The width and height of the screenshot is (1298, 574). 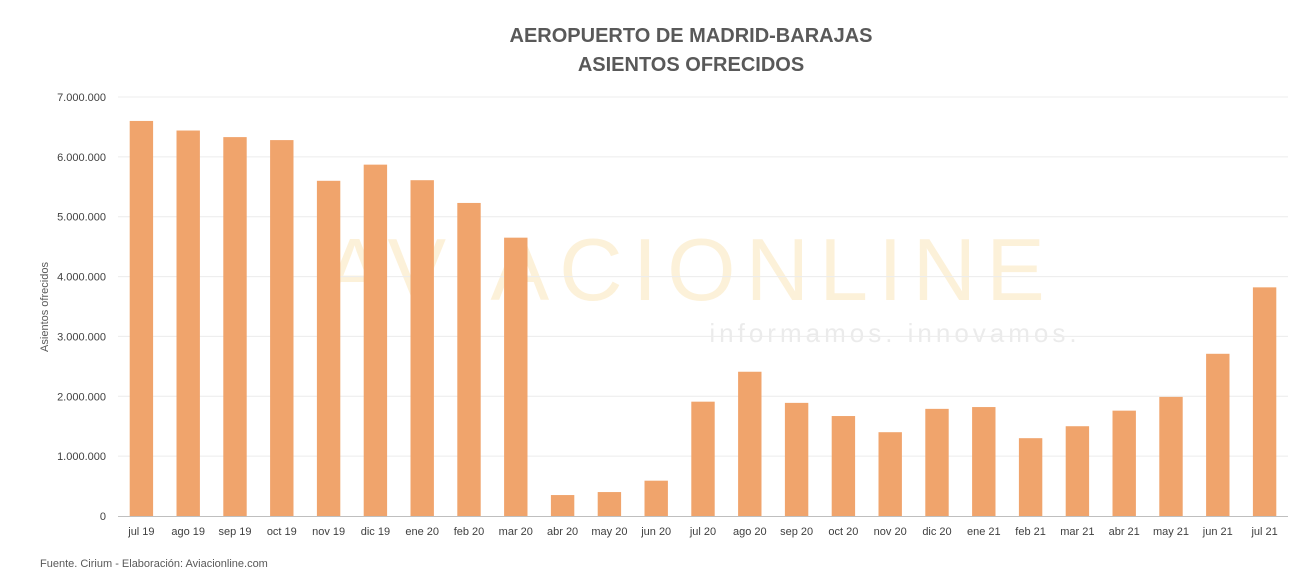 What do you see at coordinates (984, 532) in the screenshot?
I see `x-tick-label: ene 21` at bounding box center [984, 532].